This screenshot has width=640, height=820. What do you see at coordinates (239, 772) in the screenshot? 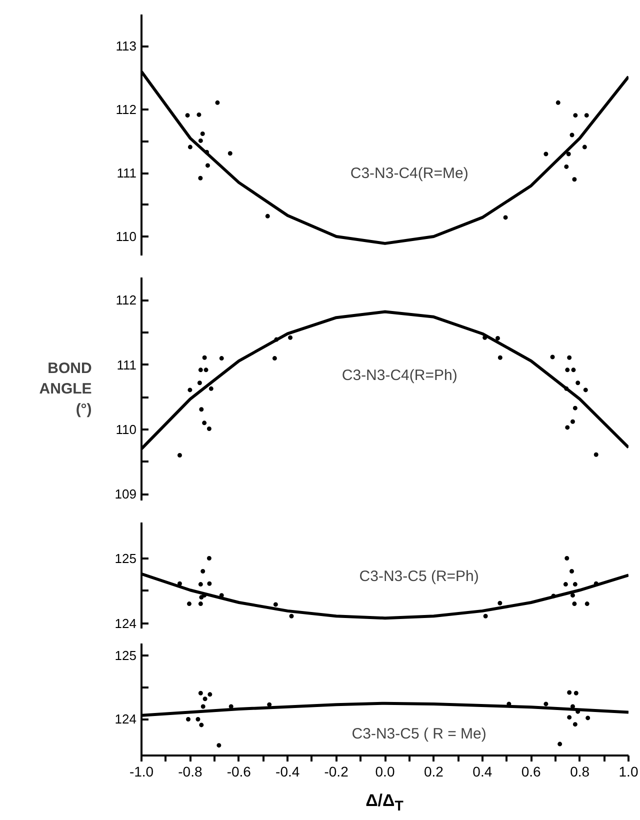
I see `x-tick-label: -0.6` at bounding box center [239, 772].